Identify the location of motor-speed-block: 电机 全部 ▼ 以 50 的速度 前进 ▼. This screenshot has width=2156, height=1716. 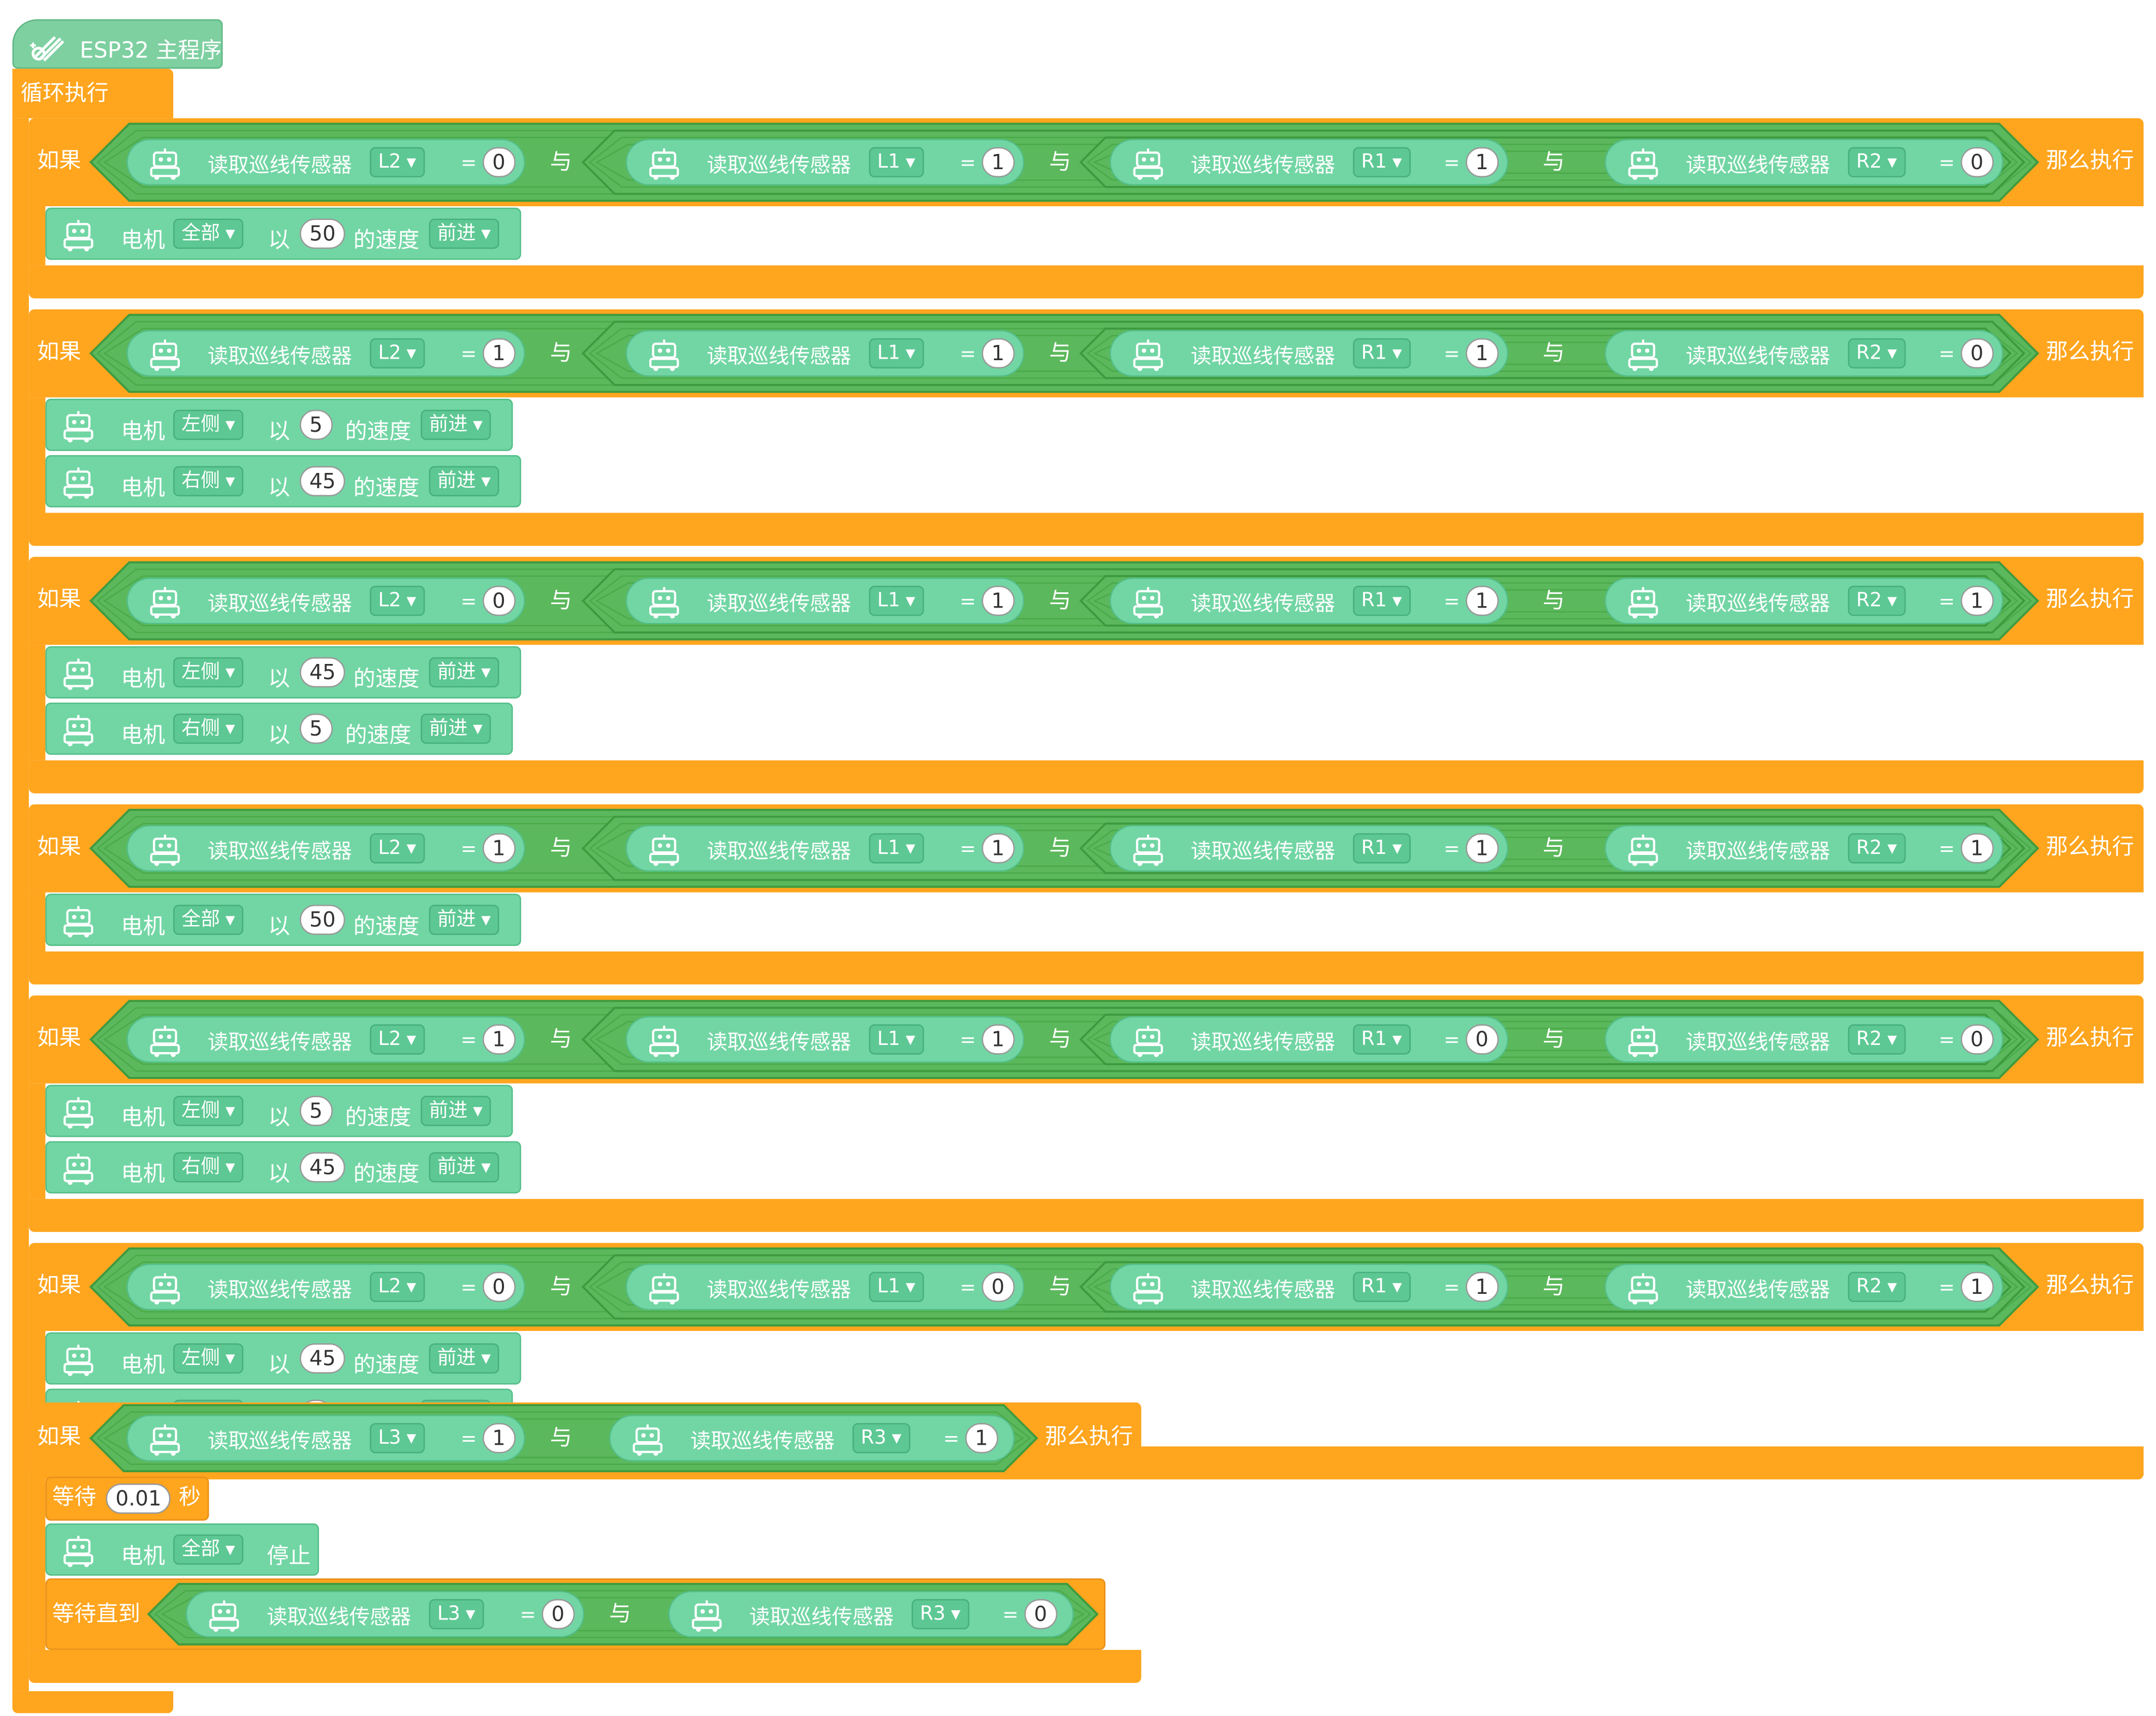
(283, 920).